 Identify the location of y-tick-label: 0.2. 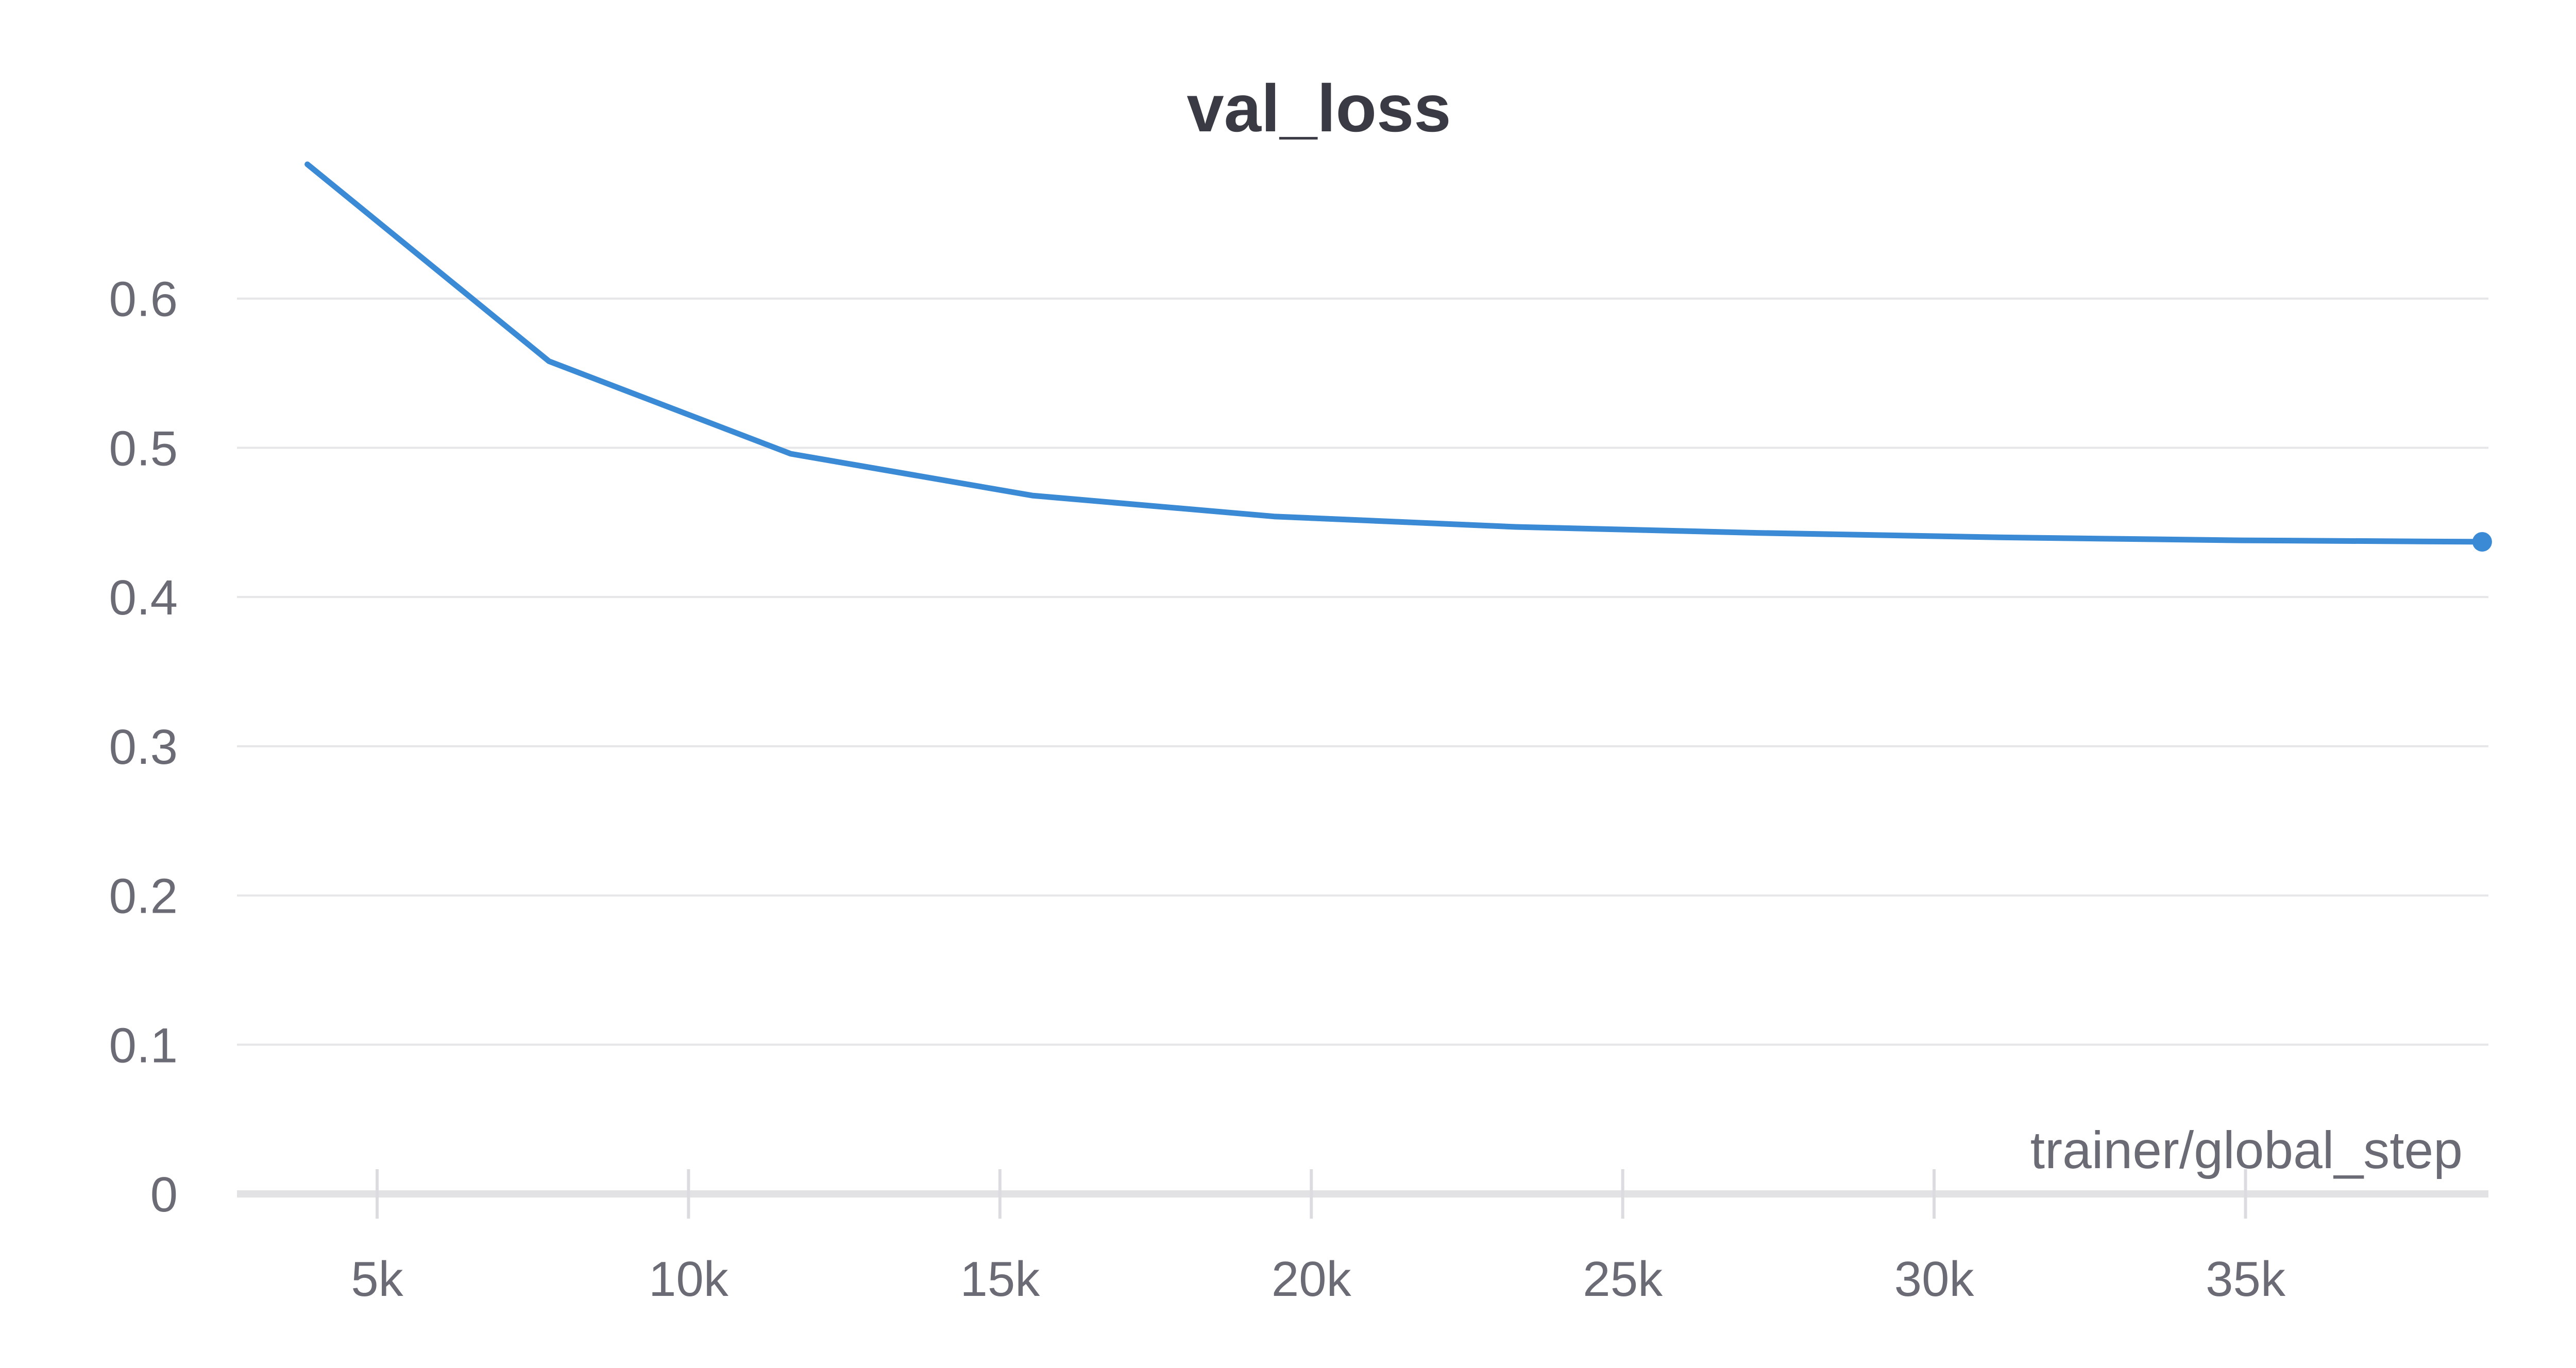
(143, 896).